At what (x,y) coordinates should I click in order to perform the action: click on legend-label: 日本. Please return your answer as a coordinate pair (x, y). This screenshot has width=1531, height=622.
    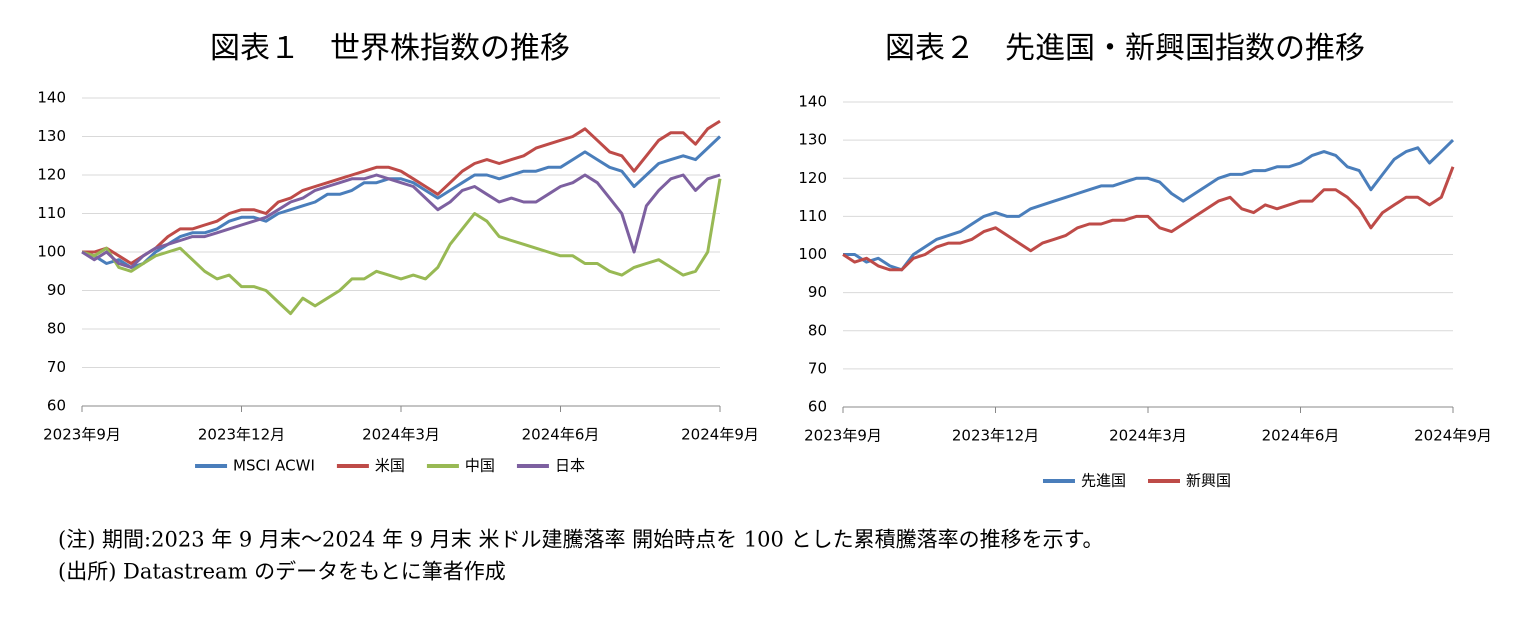
    Looking at the image, I should click on (570, 466).